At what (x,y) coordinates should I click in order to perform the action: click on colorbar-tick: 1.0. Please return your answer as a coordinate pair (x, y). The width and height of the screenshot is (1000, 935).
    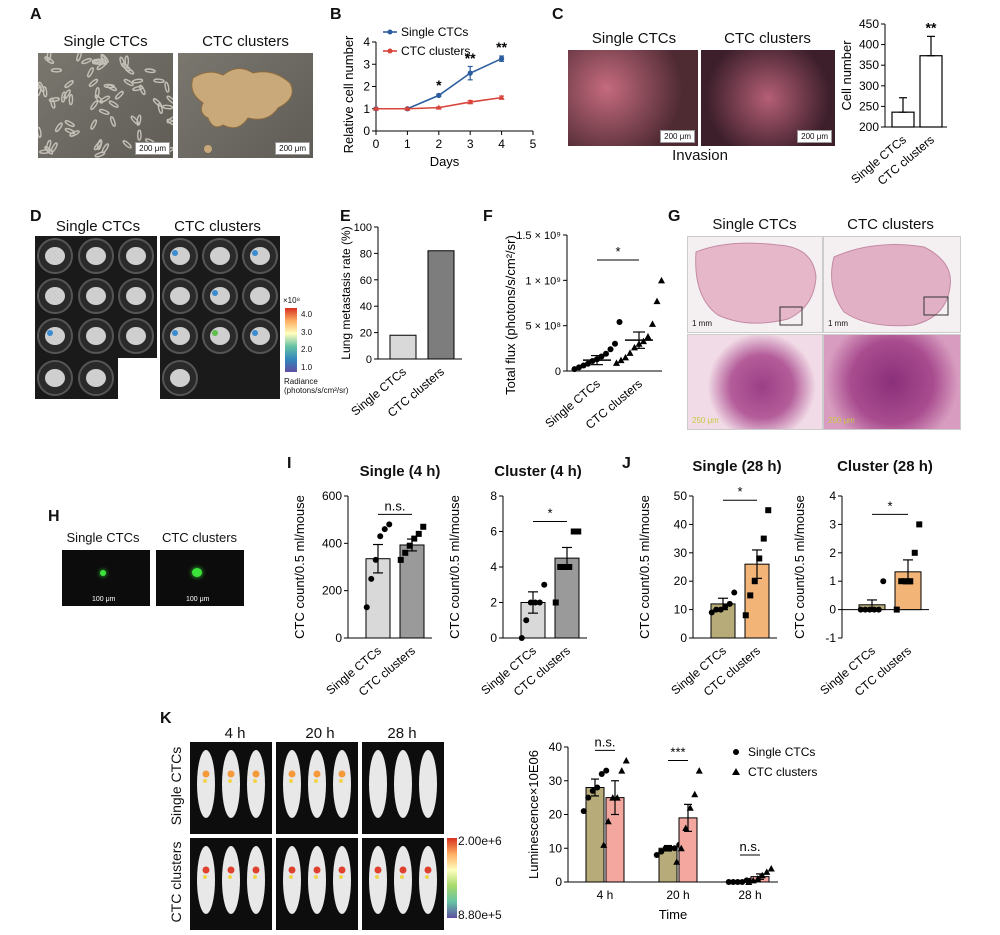
    Looking at the image, I should click on (307, 367).